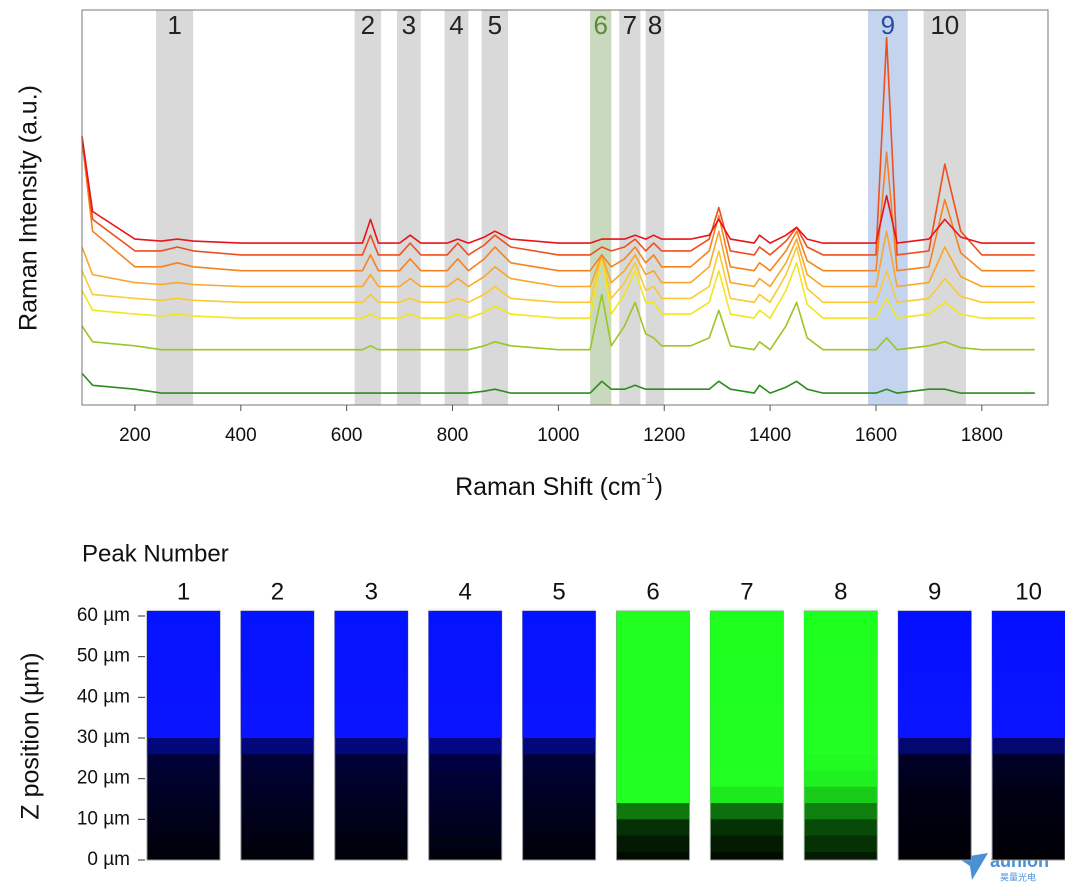 The width and height of the screenshot is (1065, 892). I want to click on y-axis-label: Raman Intensity (a.u.), so click(29, 208).